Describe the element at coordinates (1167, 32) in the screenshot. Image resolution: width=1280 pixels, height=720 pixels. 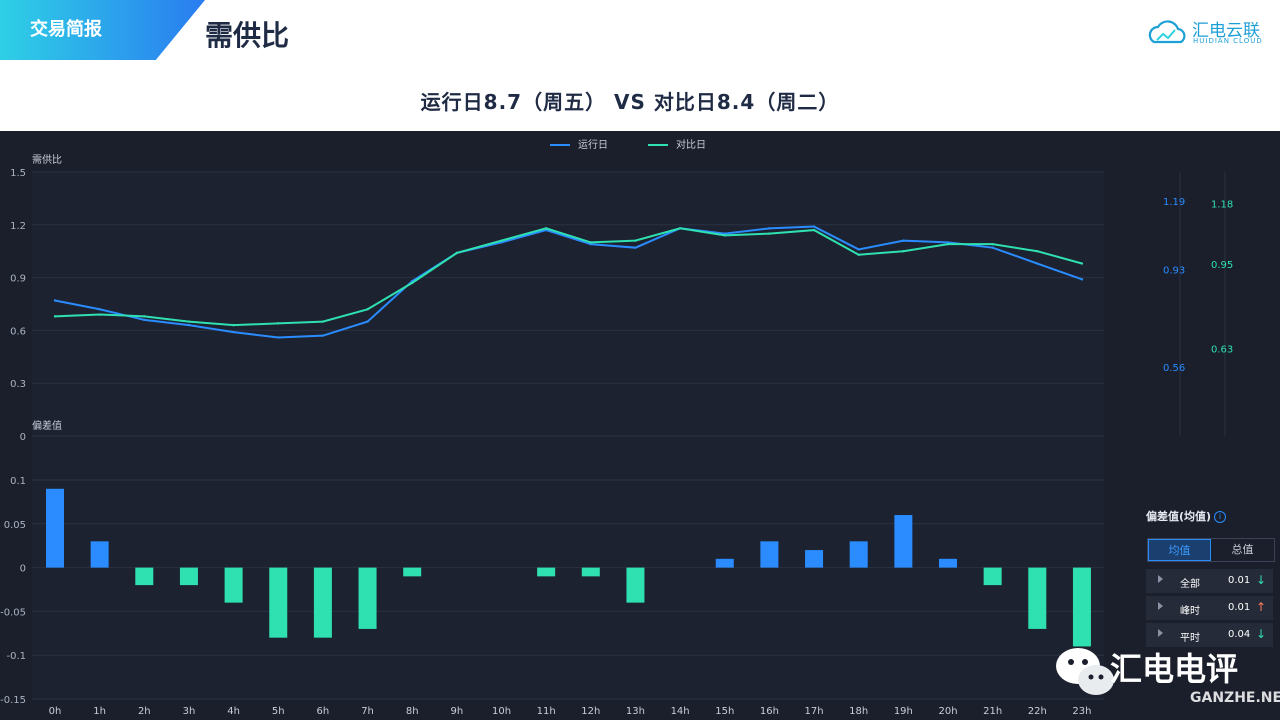
I see `cloud-logo-icon` at that location.